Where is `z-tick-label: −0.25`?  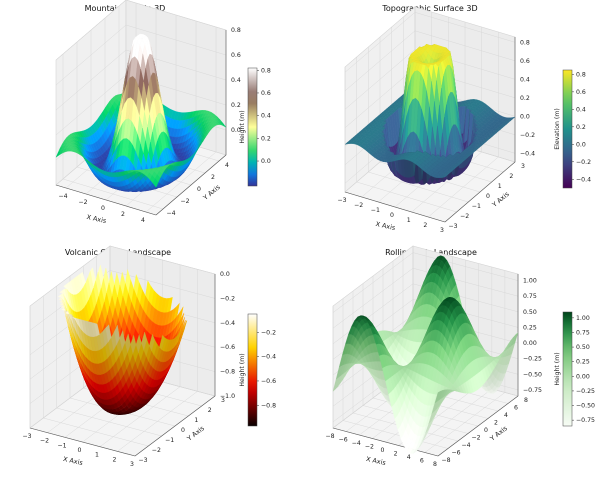 z-tick-label: −0.25 is located at coordinates (532, 359).